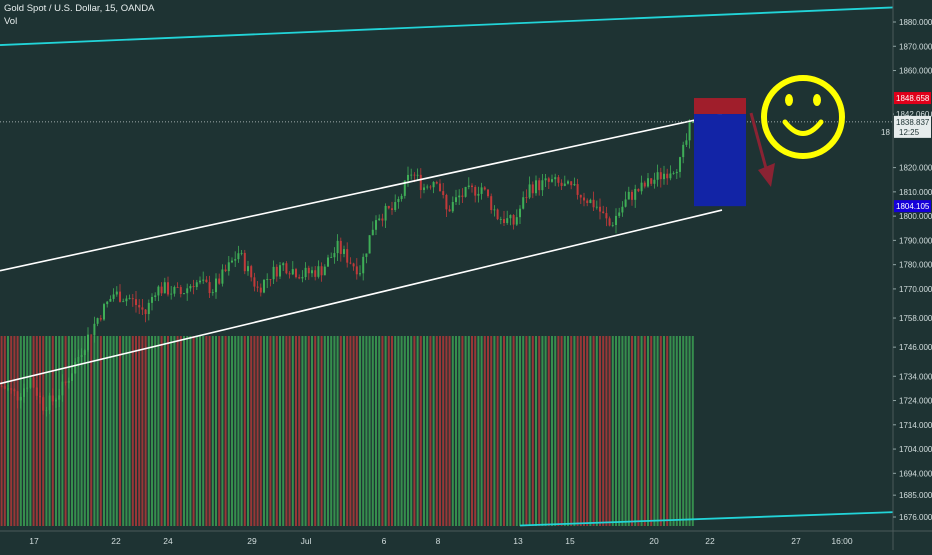  Describe the element at coordinates (11, 21) in the screenshot. I see `volume-label: Vol` at that location.